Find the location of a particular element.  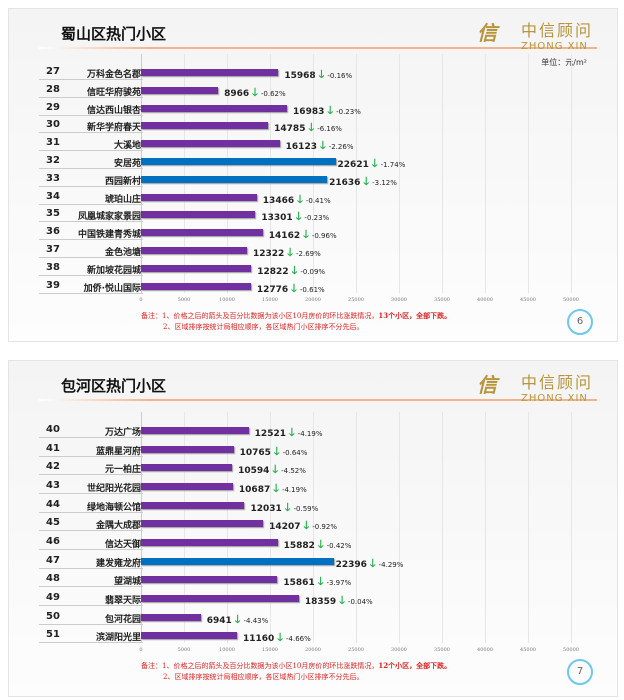

price-value: 10765 is located at coordinates (255, 452).